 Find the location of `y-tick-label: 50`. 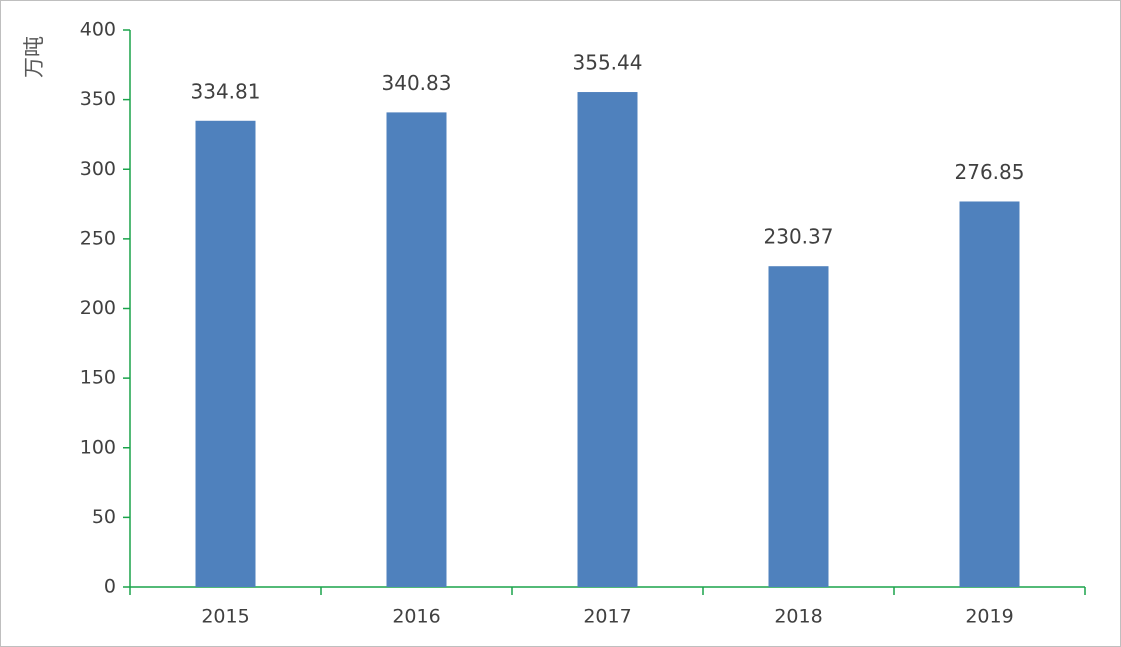

y-tick-label: 50 is located at coordinates (104, 517).